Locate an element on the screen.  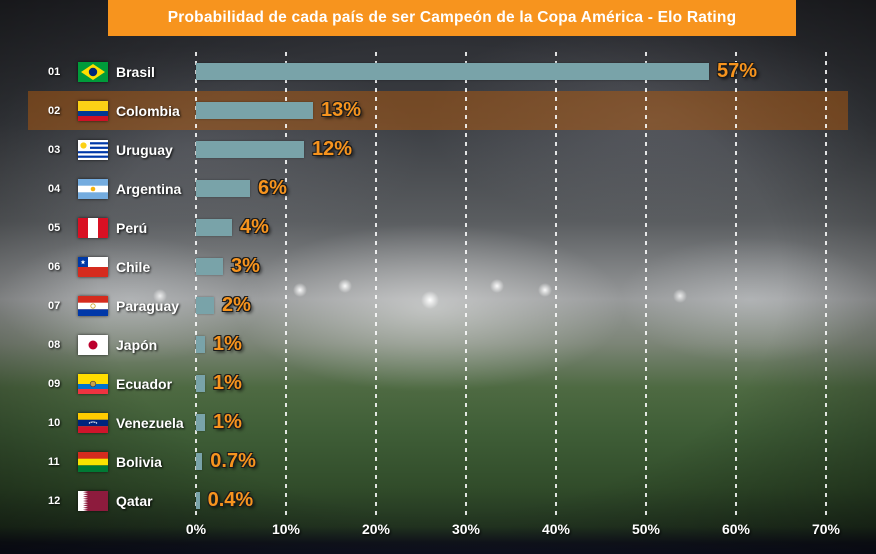
table-row: 12 Qatar 0.4% is located at coordinates (438, 500).